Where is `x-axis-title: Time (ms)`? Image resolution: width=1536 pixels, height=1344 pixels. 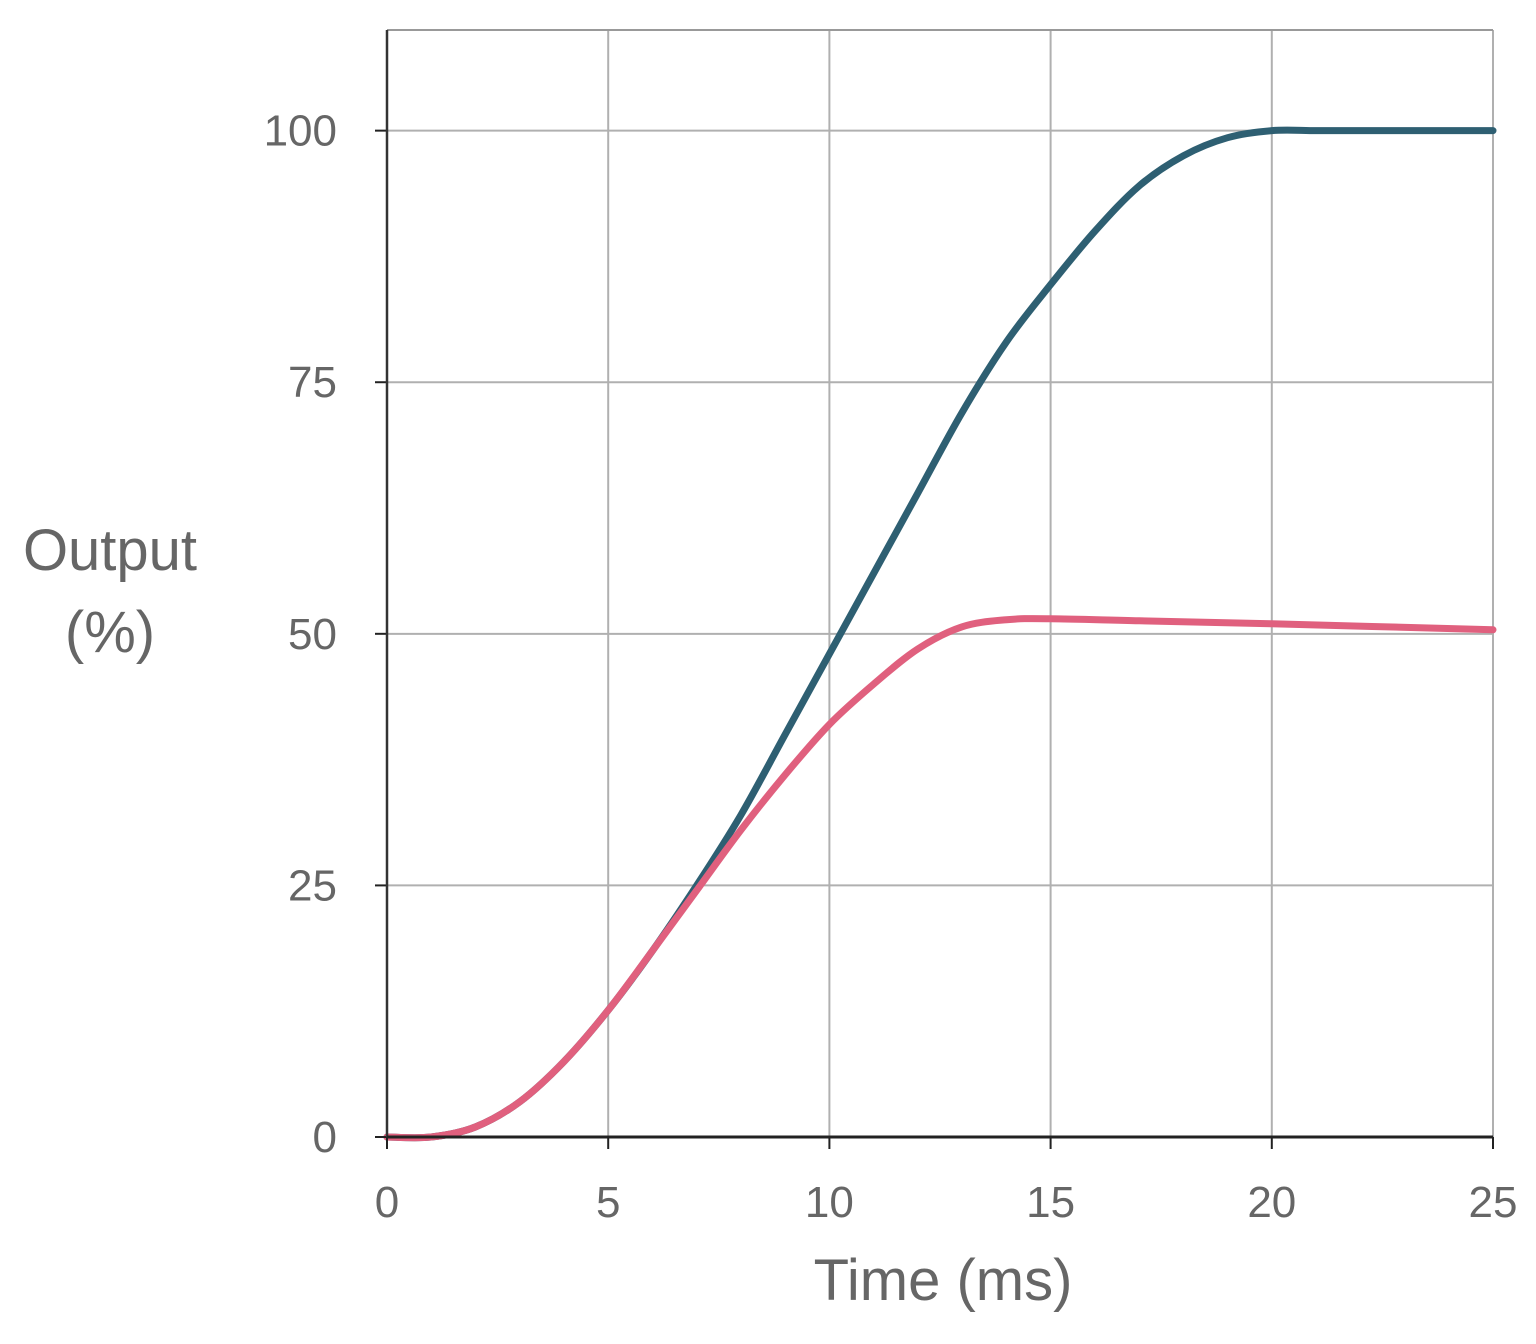 x-axis-title: Time (ms) is located at coordinates (943, 1280).